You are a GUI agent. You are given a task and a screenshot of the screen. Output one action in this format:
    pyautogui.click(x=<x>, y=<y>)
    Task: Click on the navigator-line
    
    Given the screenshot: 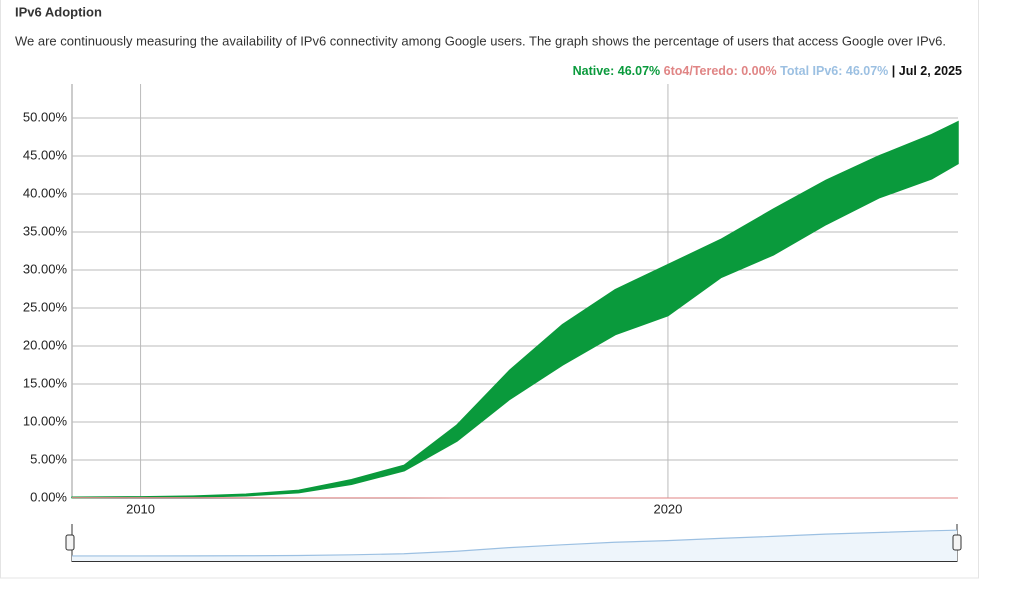 What is the action you would take?
    pyautogui.click(x=514, y=543)
    